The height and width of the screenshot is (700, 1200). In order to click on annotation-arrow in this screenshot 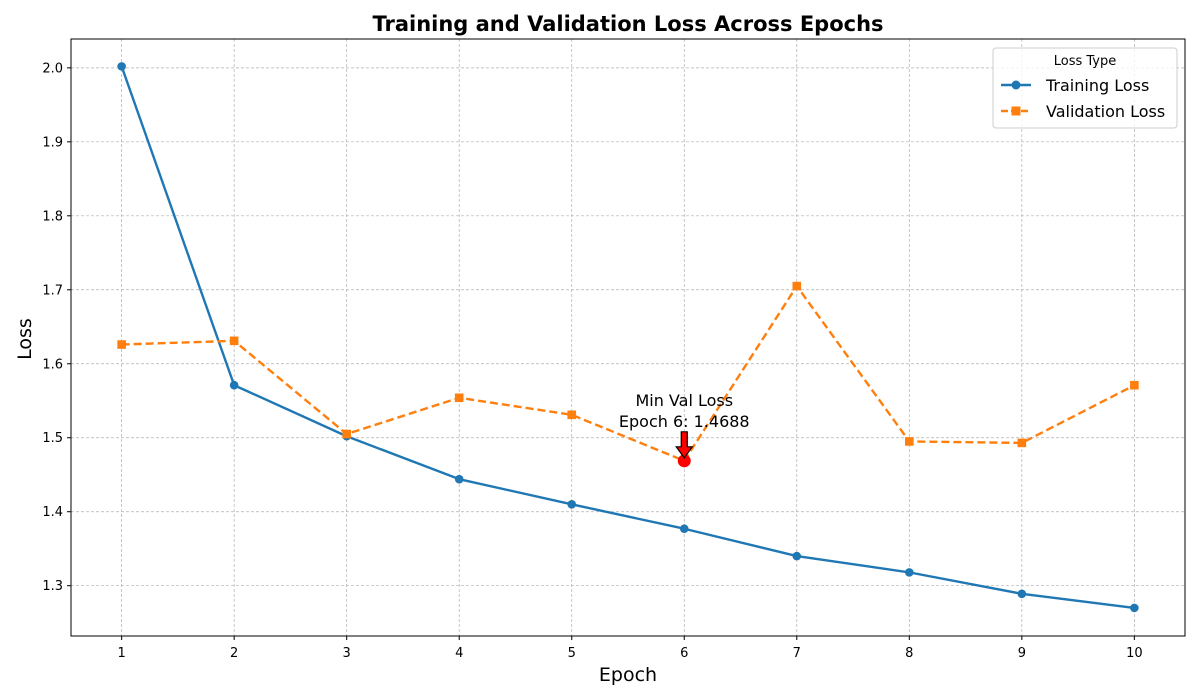, I will do `click(684, 445)`.